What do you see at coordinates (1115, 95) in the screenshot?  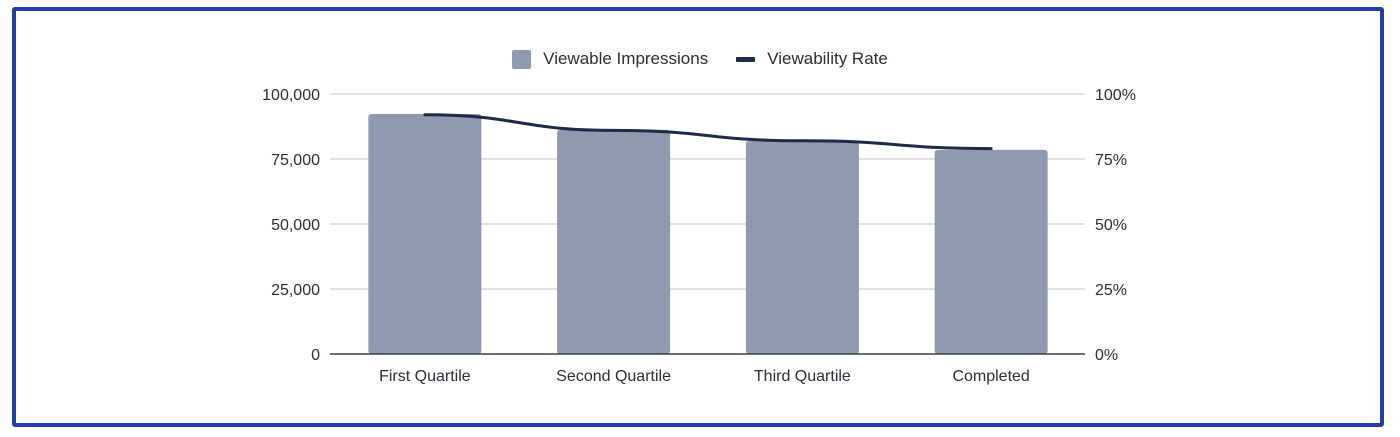 I see `y-right-tick: 100%` at bounding box center [1115, 95].